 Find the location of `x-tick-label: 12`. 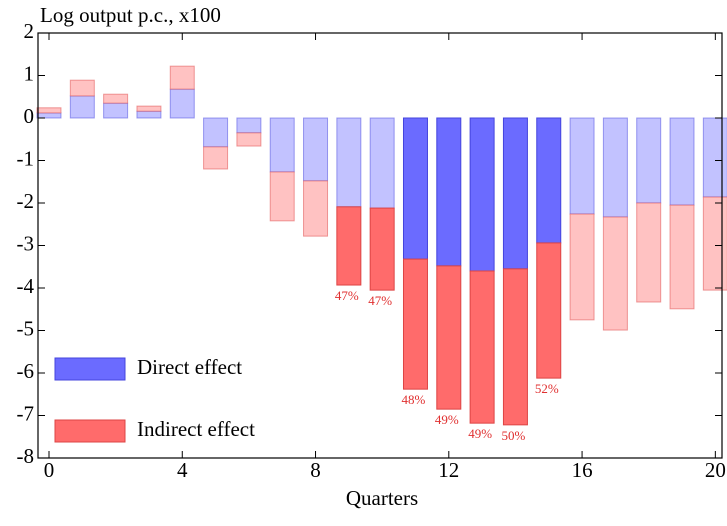

x-tick-label: 12 is located at coordinates (448, 470).